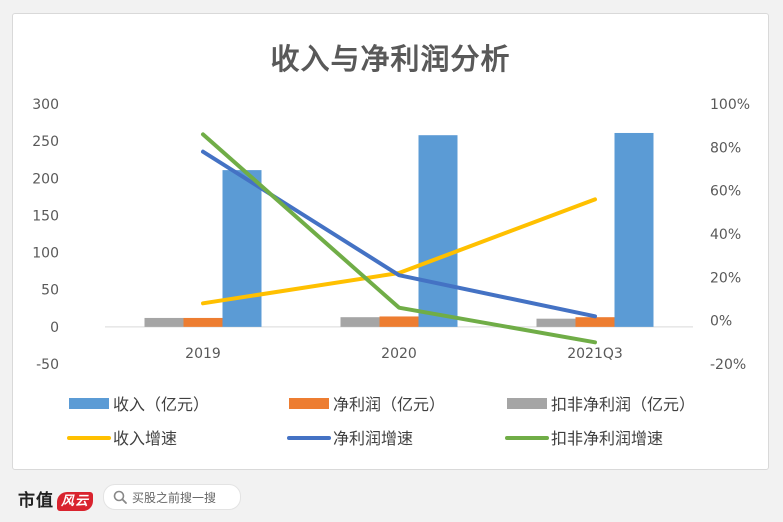 This screenshot has height=522, width=783. What do you see at coordinates (725, 278) in the screenshot?
I see `y-right-tick-label: 20%` at bounding box center [725, 278].